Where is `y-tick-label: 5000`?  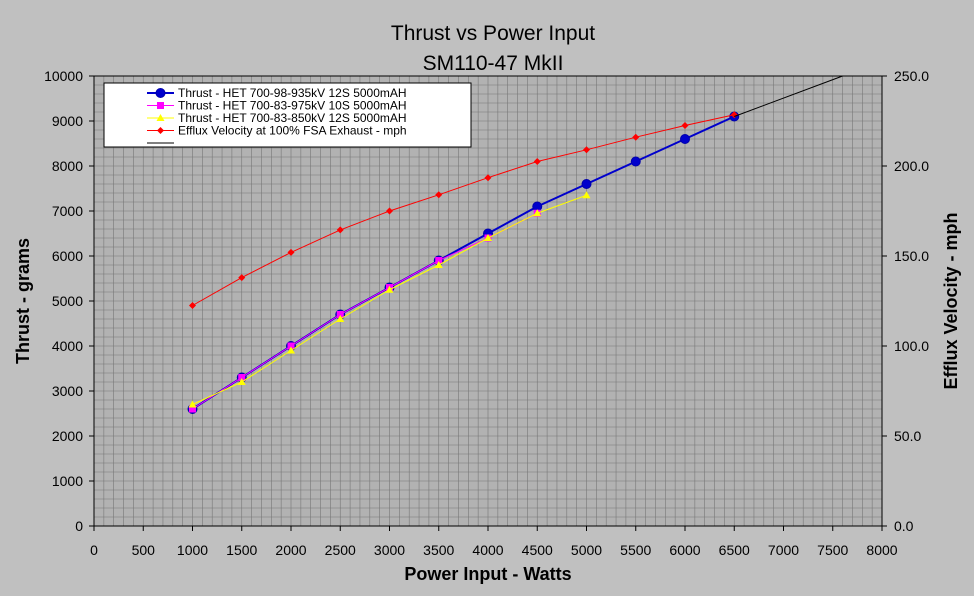 y-tick-label: 5000 is located at coordinates (67, 301).